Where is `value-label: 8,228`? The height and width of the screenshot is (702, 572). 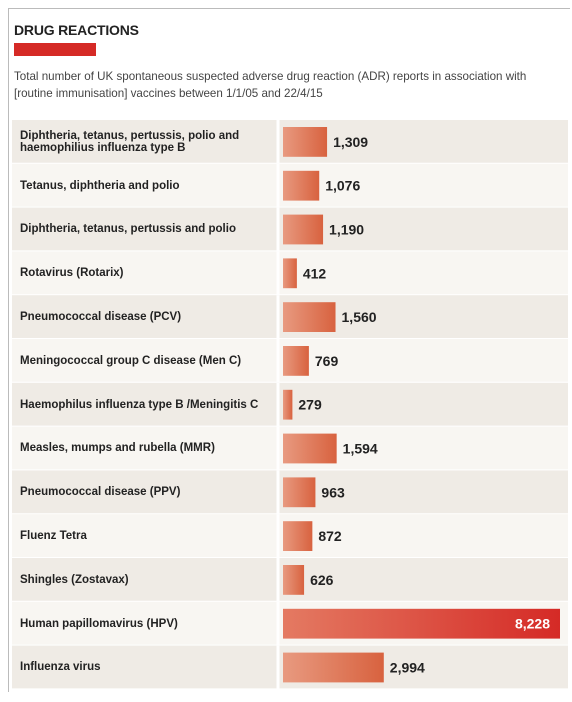 value-label: 8,228 is located at coordinates (532, 624).